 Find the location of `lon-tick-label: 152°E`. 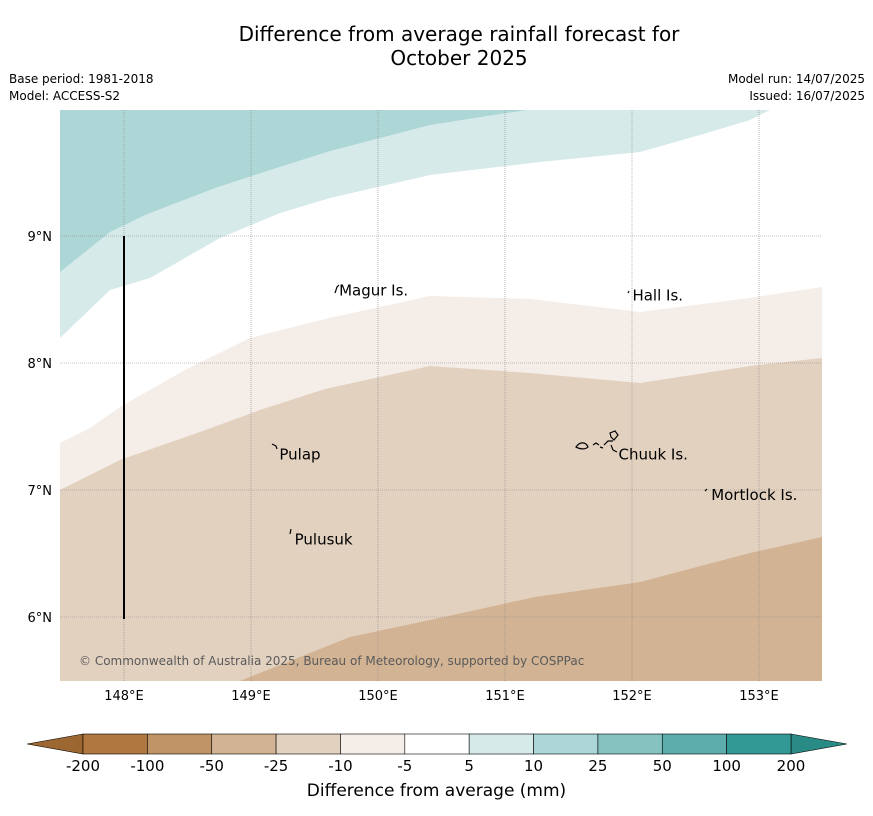

lon-tick-label: 152°E is located at coordinates (632, 696).